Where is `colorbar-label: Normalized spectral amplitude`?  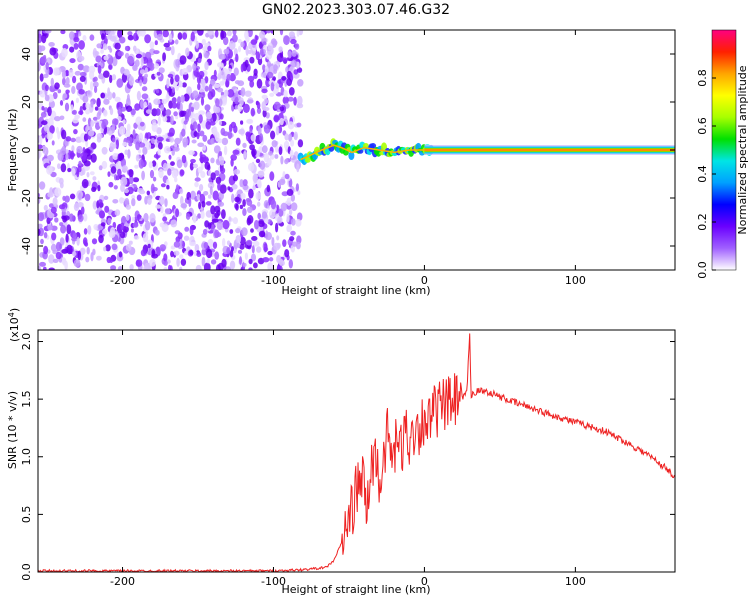
colorbar-label: Normalized spectral amplitude is located at coordinates (742, 149).